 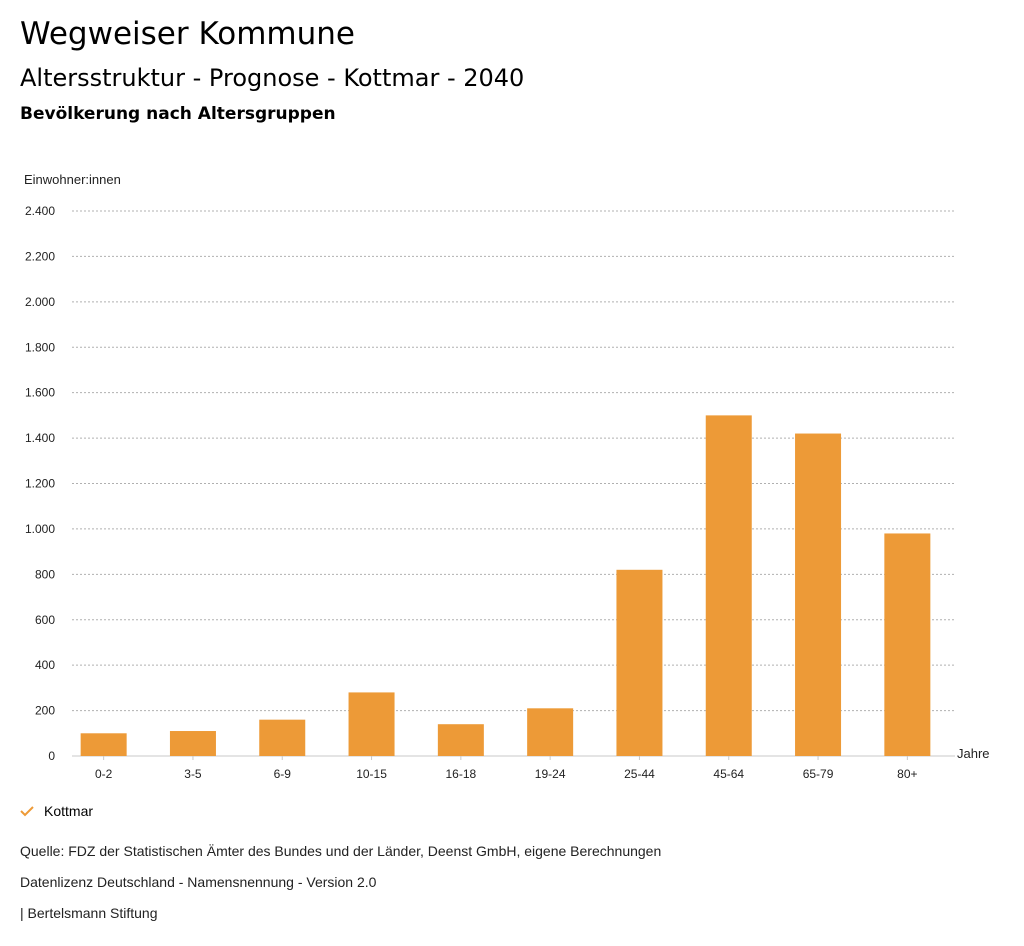 What do you see at coordinates (187, 34) in the screenshot?
I see `page-title: Wegweiser Kommune` at bounding box center [187, 34].